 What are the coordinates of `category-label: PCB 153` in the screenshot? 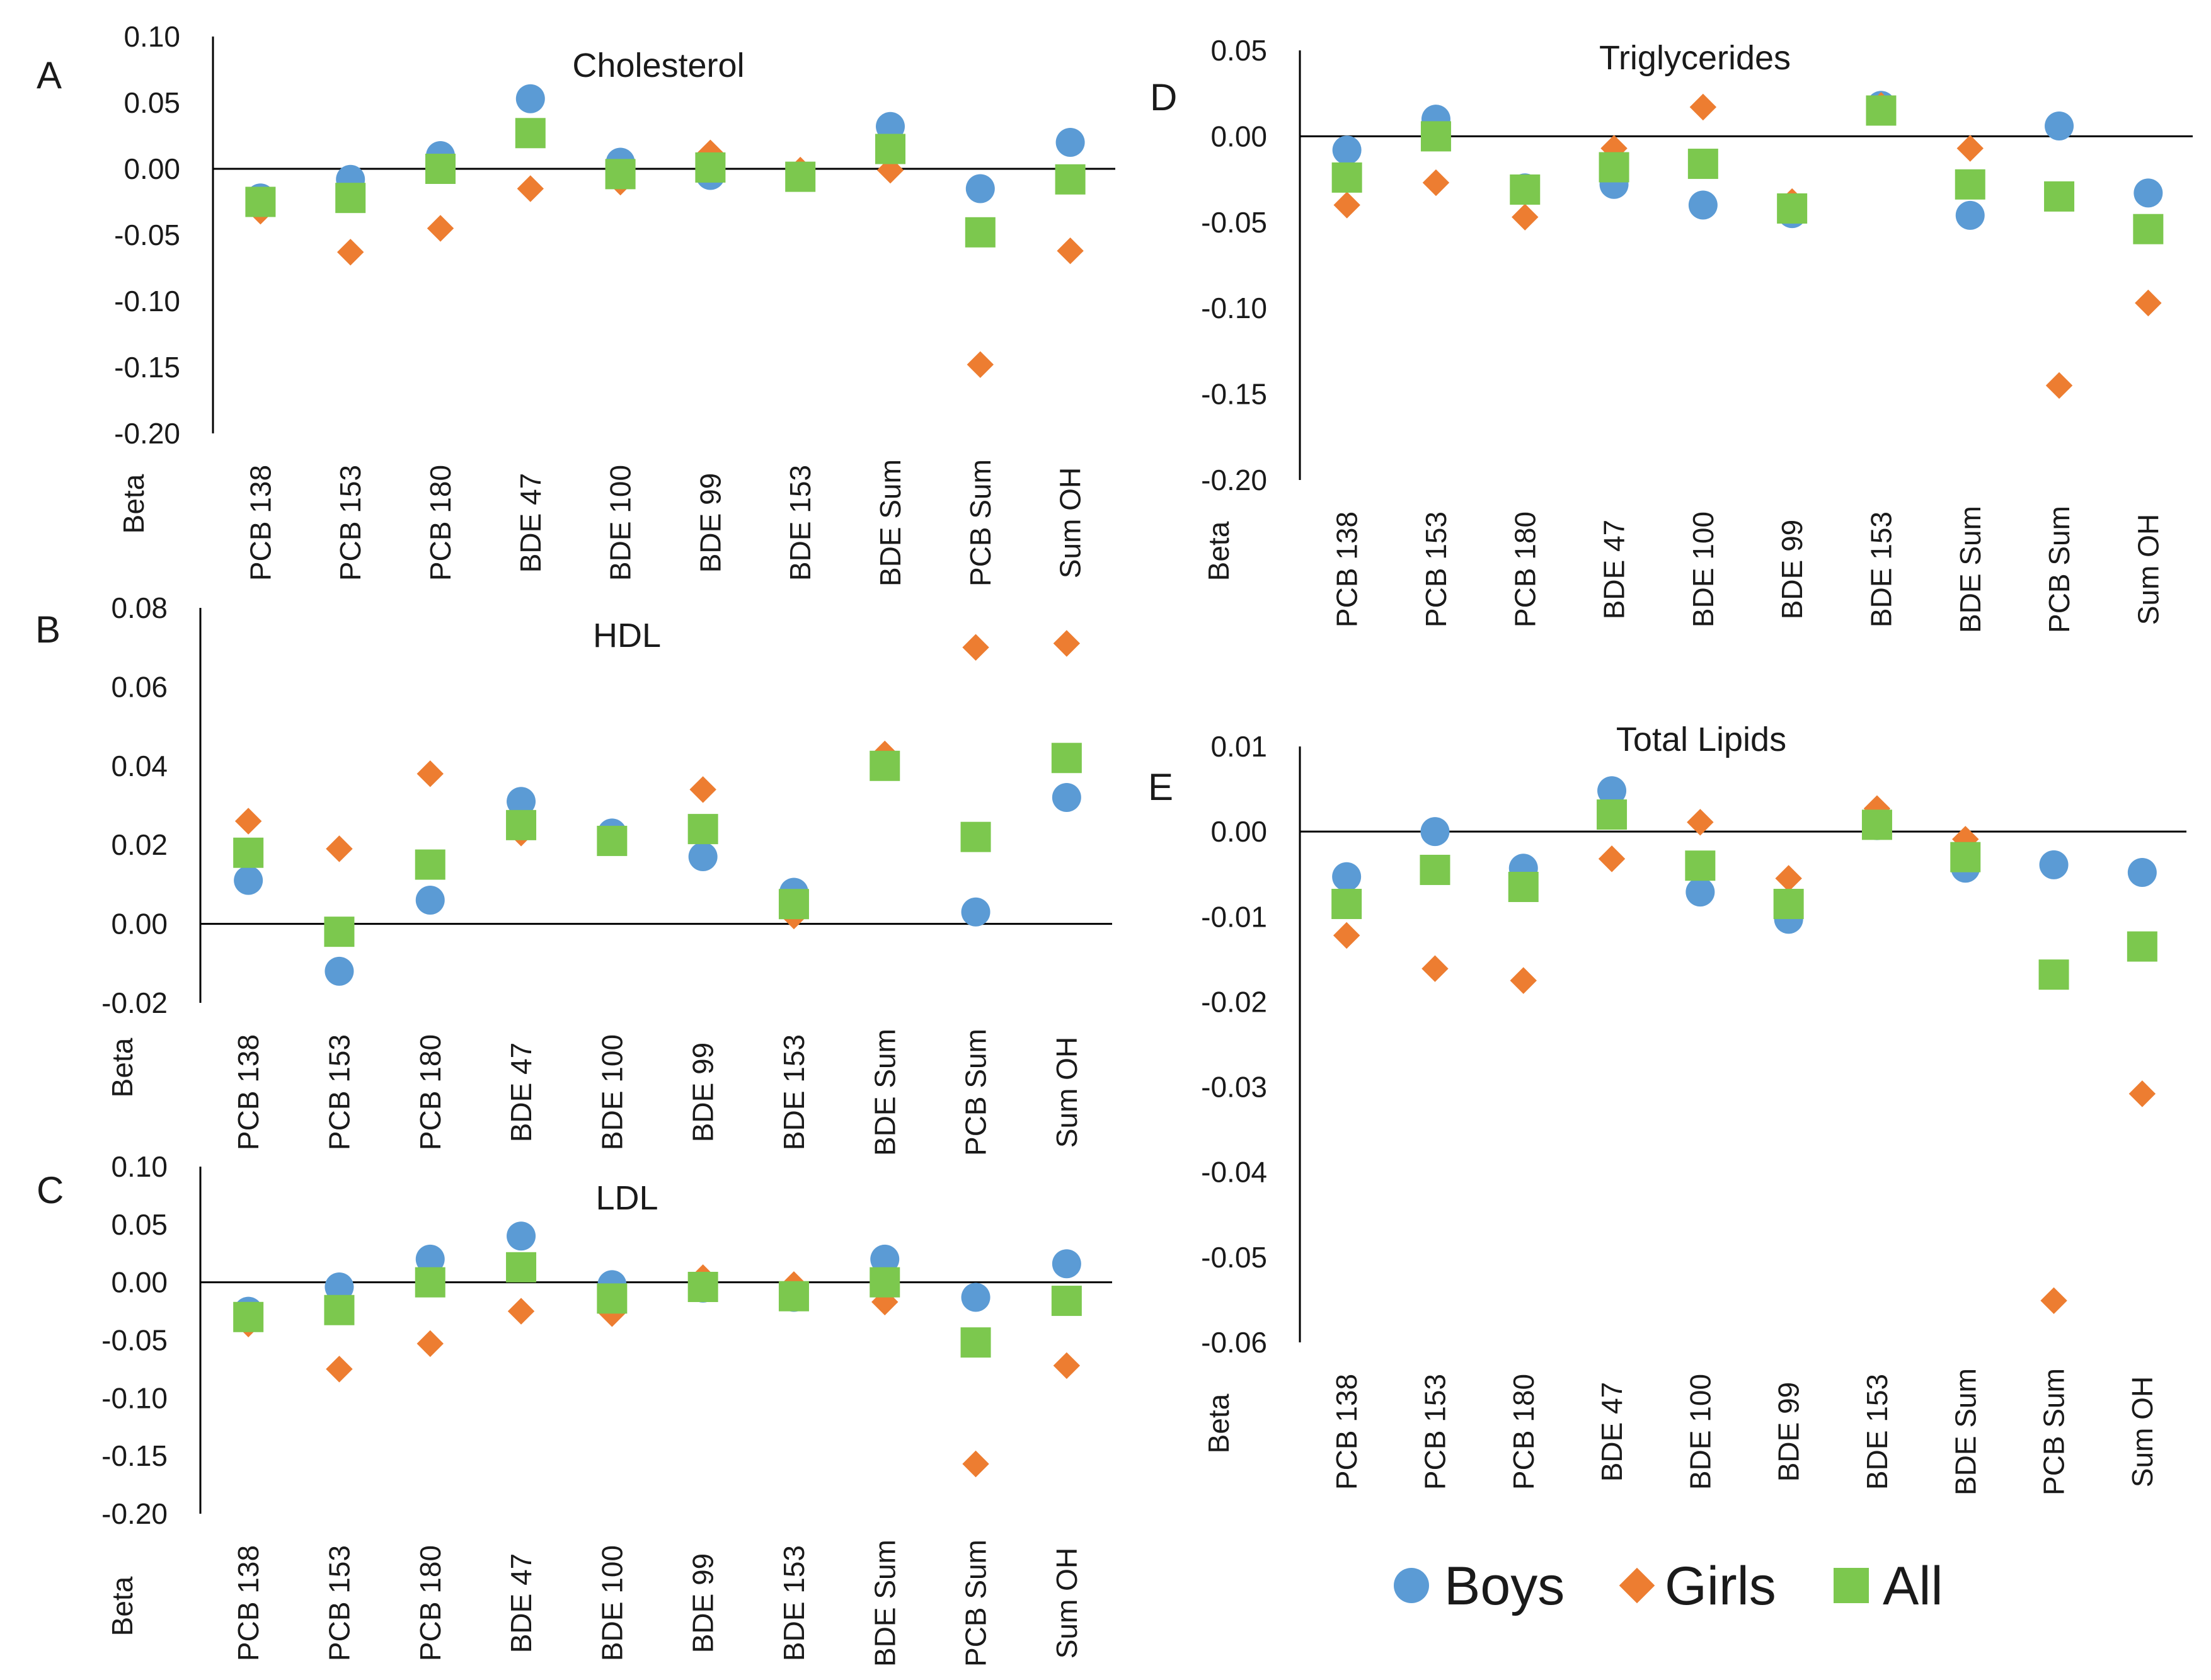 It's located at (339, 1092).